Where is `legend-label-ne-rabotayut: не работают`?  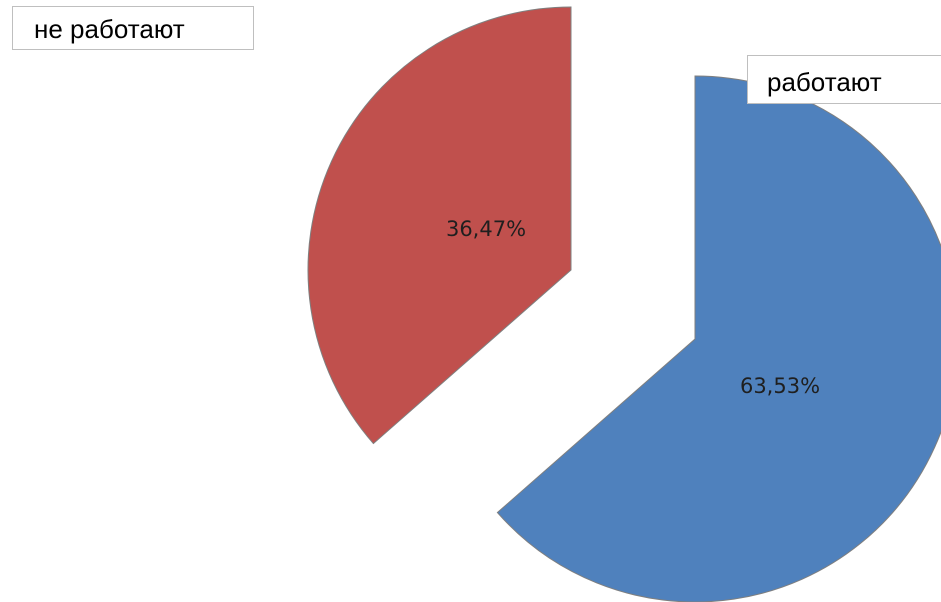
legend-label-ne-rabotayut: не работают is located at coordinates (133, 28).